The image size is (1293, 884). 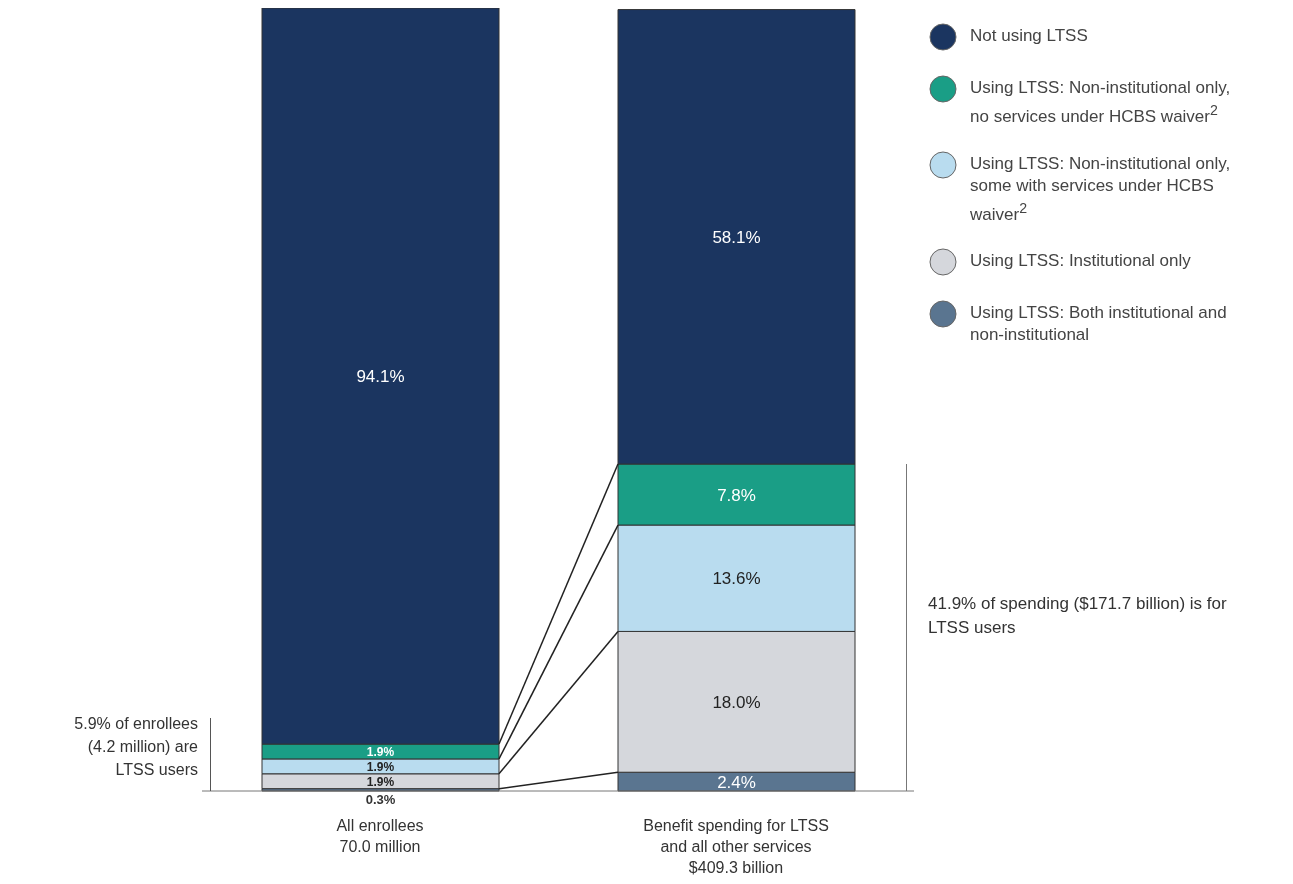 I want to click on data-label: 0.3%, so click(x=380, y=799).